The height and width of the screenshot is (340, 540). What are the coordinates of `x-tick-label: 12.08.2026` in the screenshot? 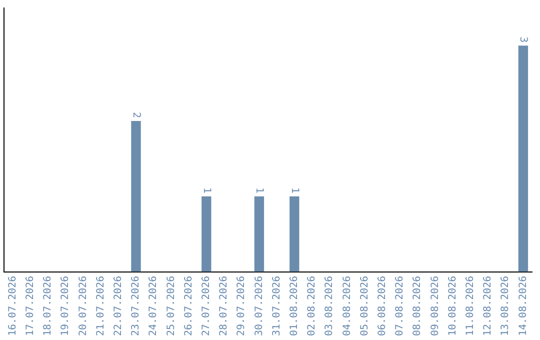 It's located at (488, 306).